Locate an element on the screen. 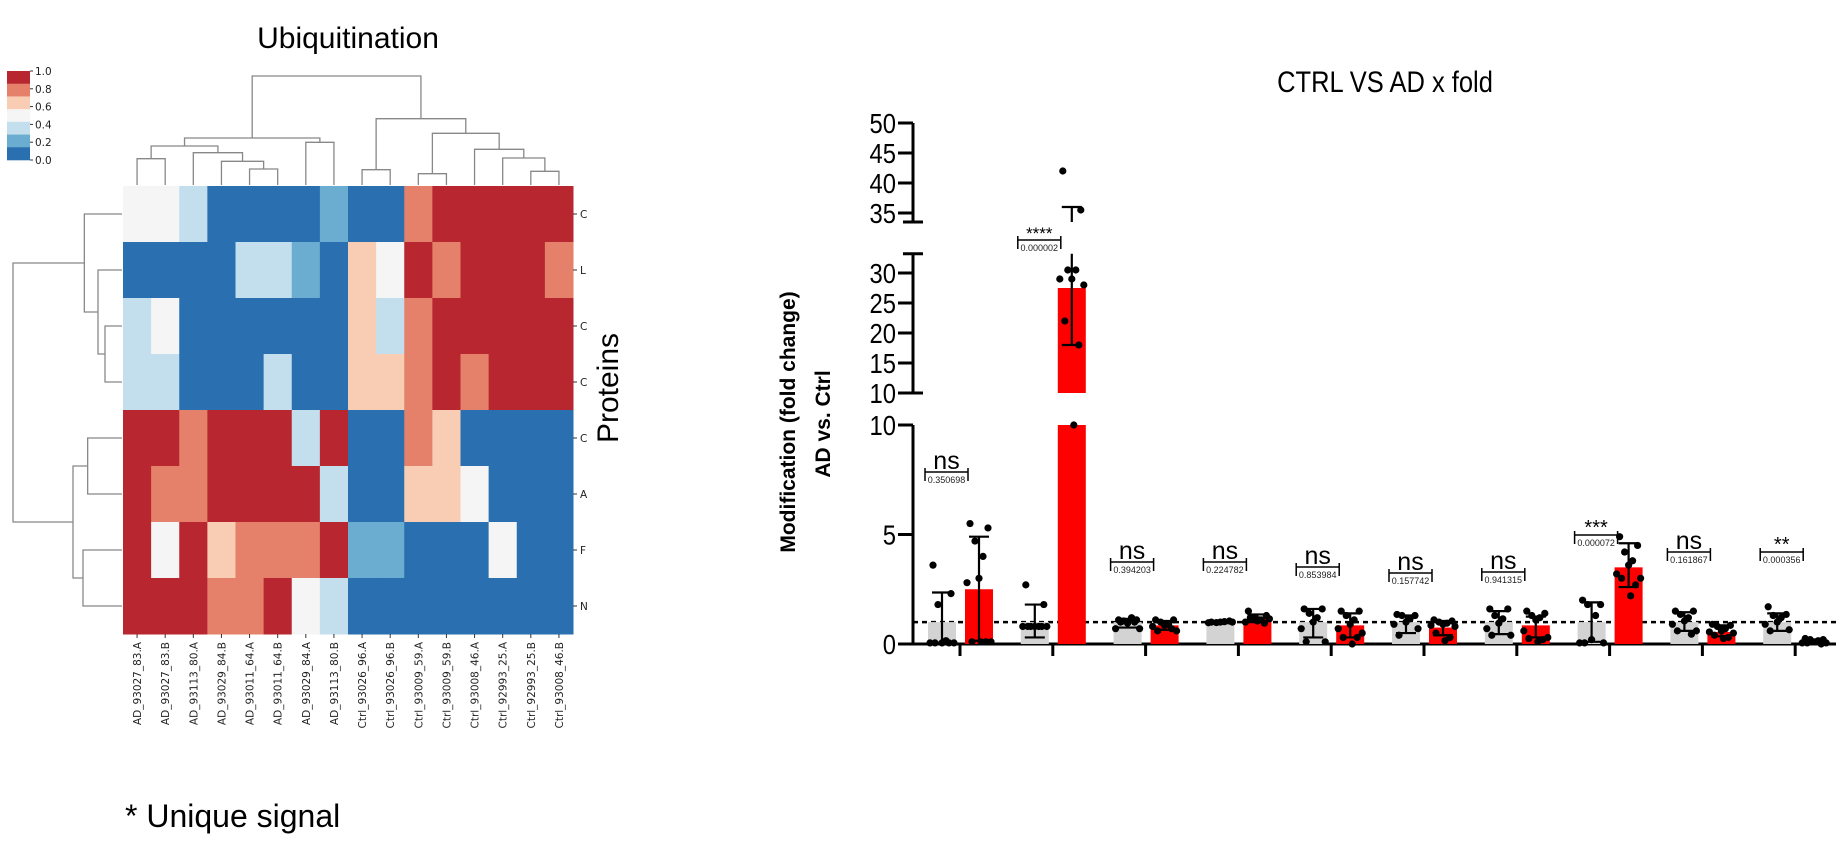  row-label: C is located at coordinates (583, 383).